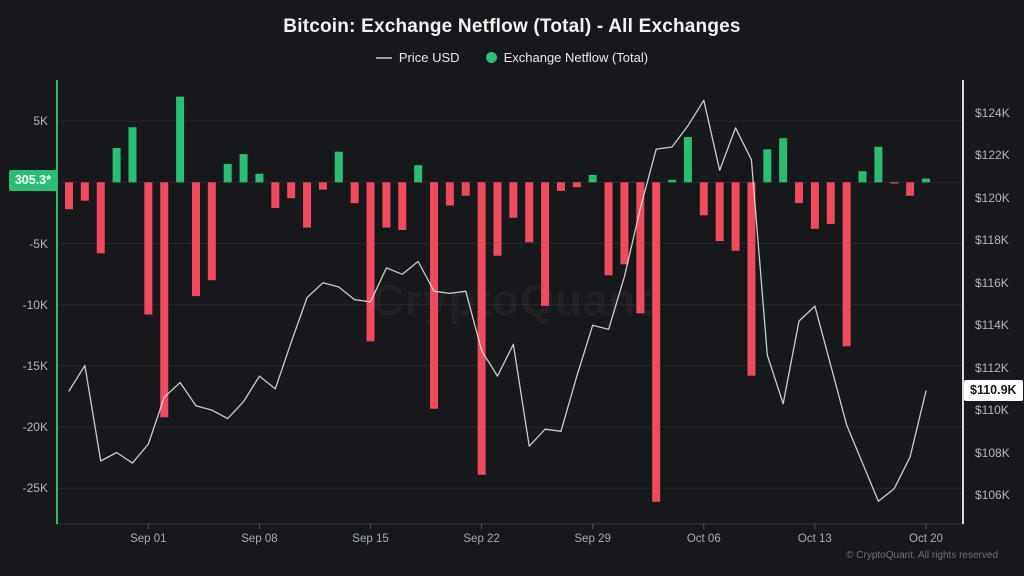  What do you see at coordinates (992, 197) in the screenshot?
I see `right-axis-tick-label: $120K` at bounding box center [992, 197].